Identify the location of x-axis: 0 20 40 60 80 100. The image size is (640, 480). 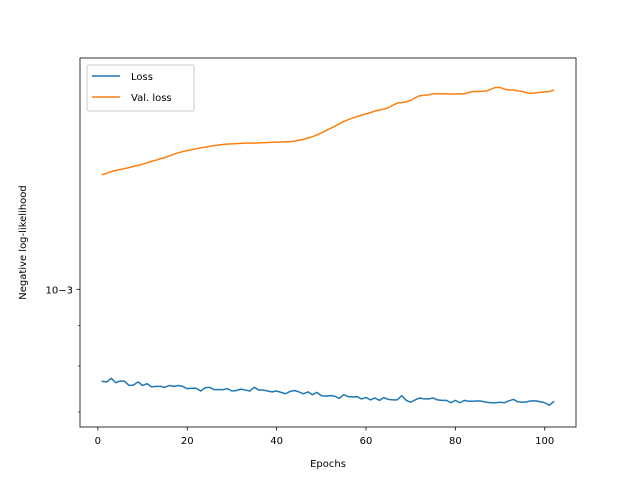
(324, 437).